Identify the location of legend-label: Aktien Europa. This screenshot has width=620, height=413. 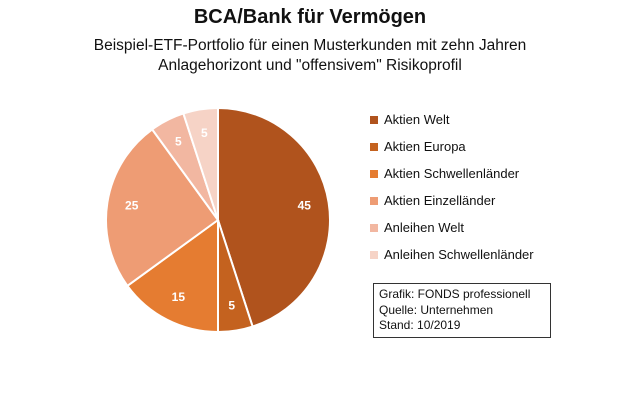
(425, 146).